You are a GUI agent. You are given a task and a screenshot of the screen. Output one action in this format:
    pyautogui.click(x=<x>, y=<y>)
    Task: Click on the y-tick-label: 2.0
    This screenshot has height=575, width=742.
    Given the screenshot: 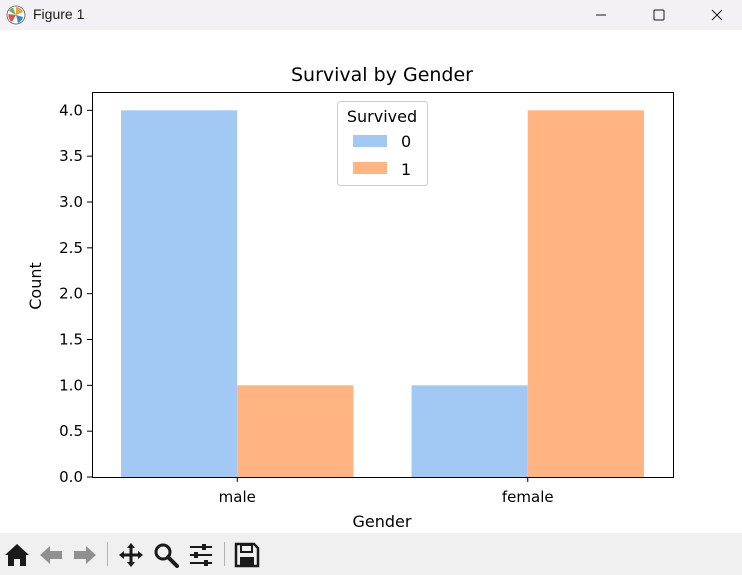 What is the action you would take?
    pyautogui.click(x=71, y=294)
    